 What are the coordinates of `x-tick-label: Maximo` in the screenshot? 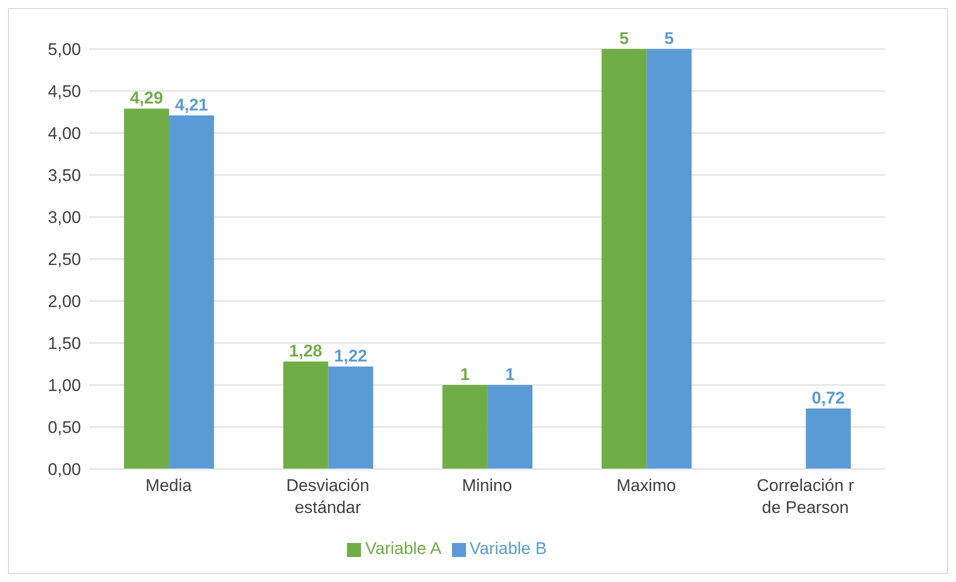 It's located at (646, 485).